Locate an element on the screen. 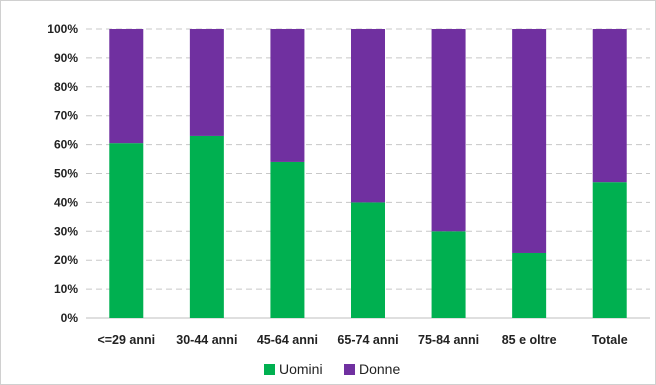 The image size is (656, 385). legend-swatch-donne is located at coordinates (349, 369).